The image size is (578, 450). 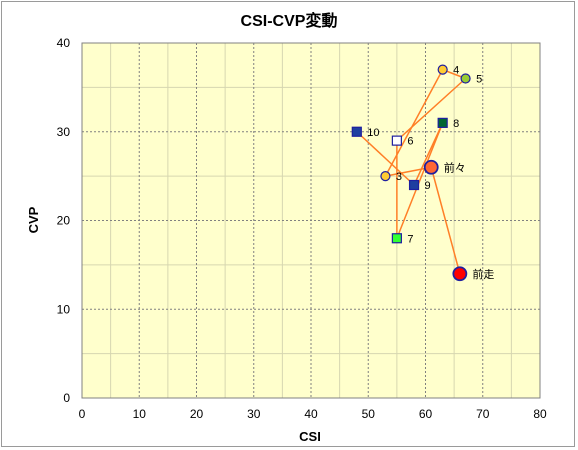 I want to click on series-markers, so click(x=411, y=173).